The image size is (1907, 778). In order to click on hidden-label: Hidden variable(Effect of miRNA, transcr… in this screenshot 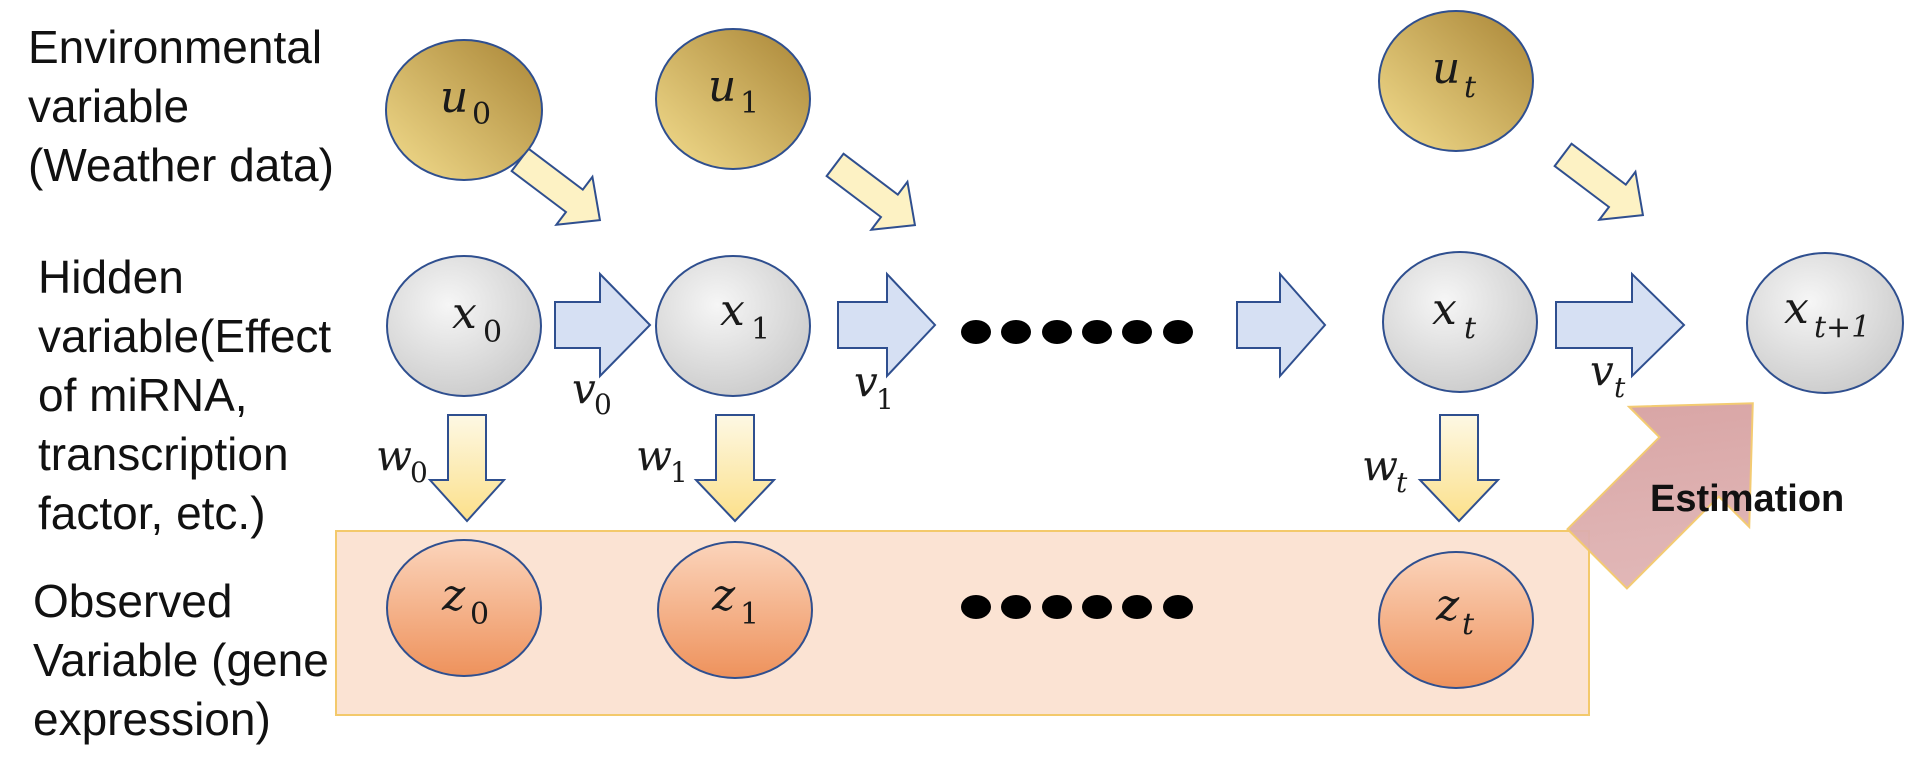, I will do `click(191, 395)`.